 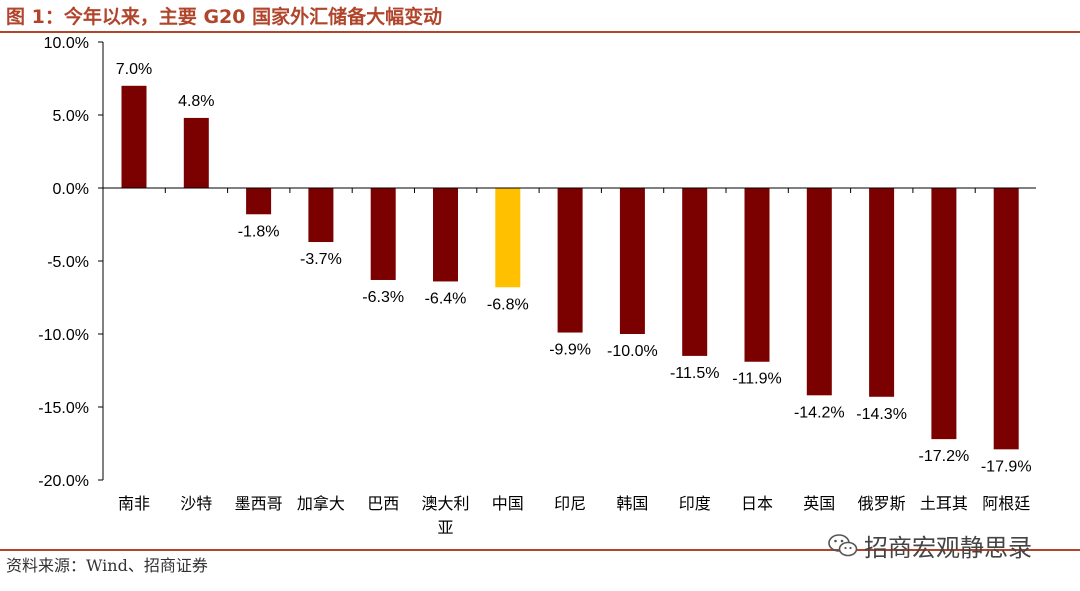 What do you see at coordinates (321, 503) in the screenshot?
I see `category-label: 加拿大` at bounding box center [321, 503].